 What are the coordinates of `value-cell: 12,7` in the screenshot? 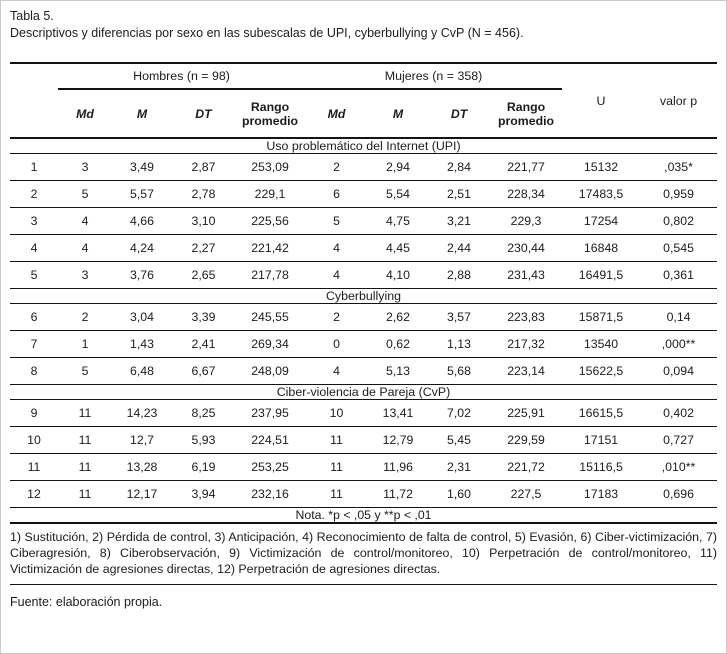 It's located at (142, 440).